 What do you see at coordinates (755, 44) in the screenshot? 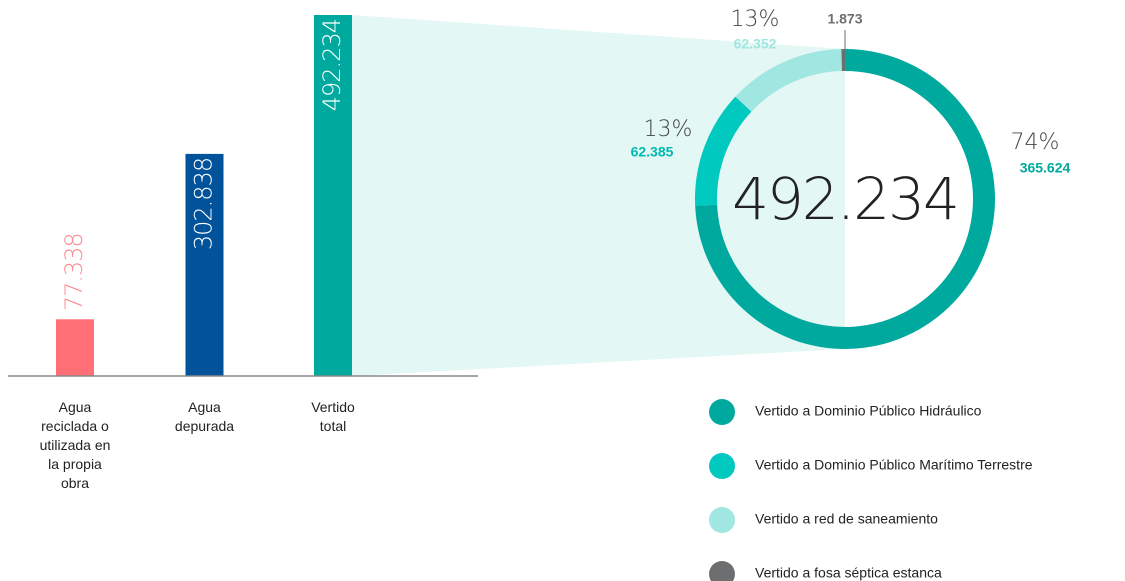
I see `value-label: 62.352` at bounding box center [755, 44].